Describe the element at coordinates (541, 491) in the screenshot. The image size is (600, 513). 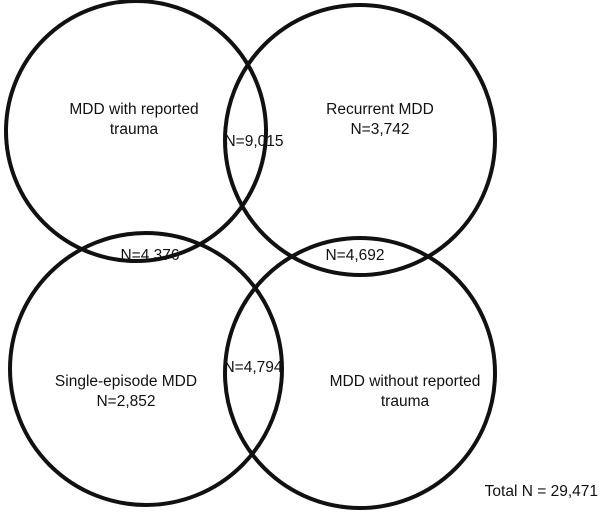
I see `total-count: Total N = 29,471` at that location.